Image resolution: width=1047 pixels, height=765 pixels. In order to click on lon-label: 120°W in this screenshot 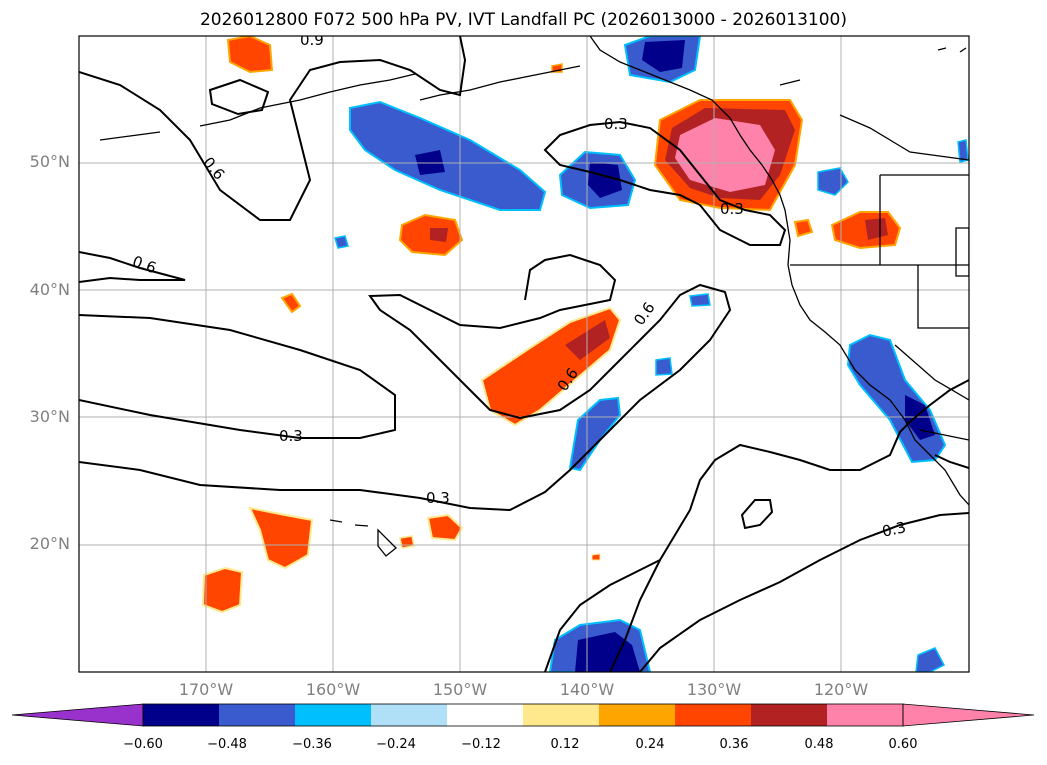, I will do `click(841, 689)`.